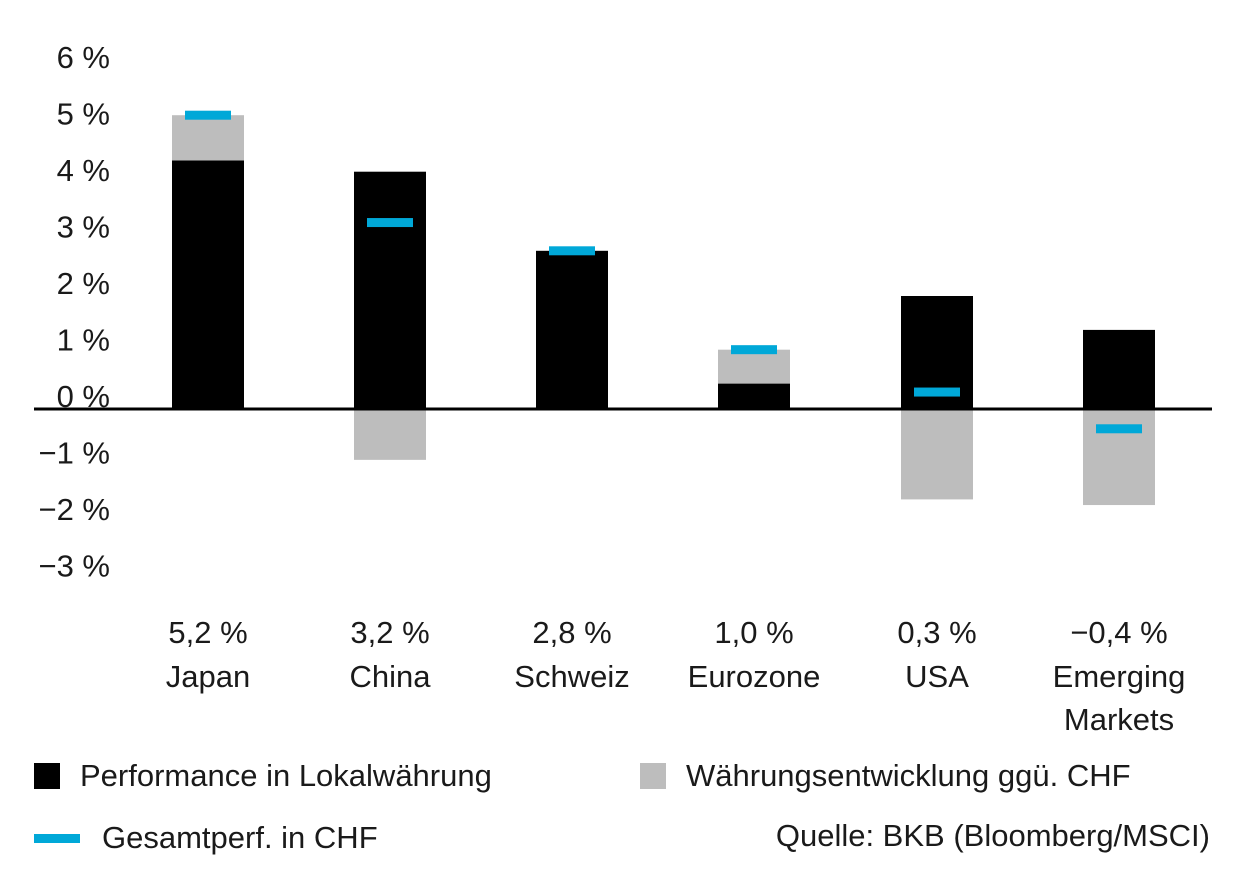  Describe the element at coordinates (208, 676) in the screenshot. I see `category-label: Japan` at that location.